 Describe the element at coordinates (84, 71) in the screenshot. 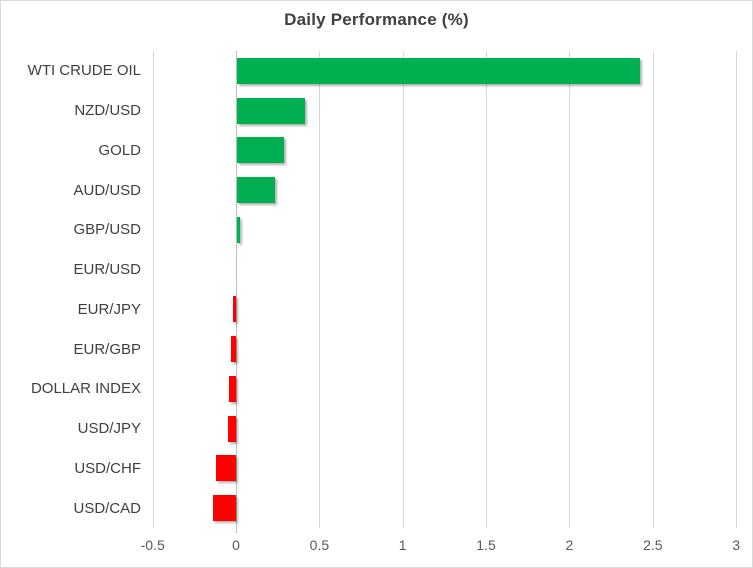

I see `category-label: WTI CRUDE OIL` at that location.